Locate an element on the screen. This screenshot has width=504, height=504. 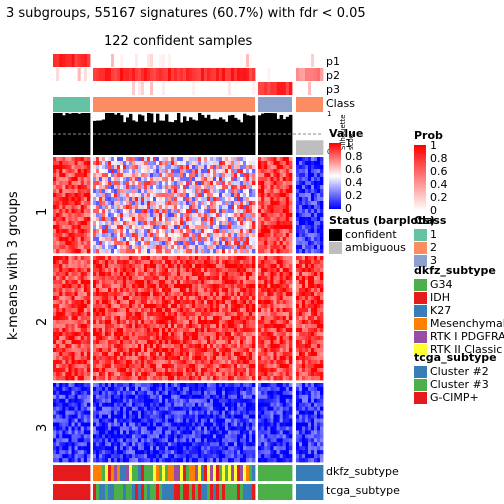
prob-cell-p1 is located at coordinates (248, 60).